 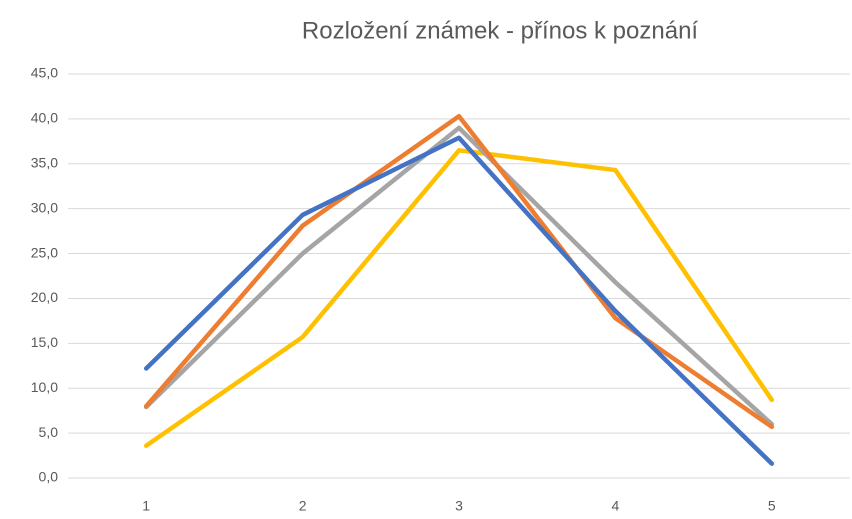 I want to click on y-tick-label: 35,0, so click(x=44, y=162).